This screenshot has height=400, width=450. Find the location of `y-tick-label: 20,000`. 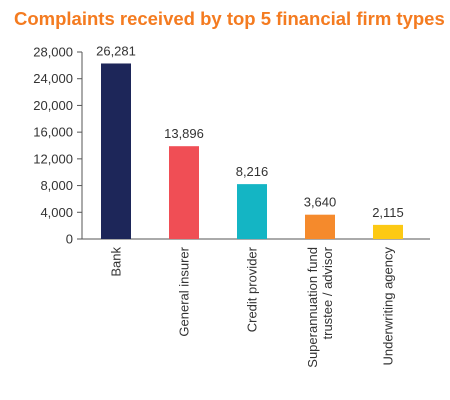

y-tick-label: 20,000 is located at coordinates (53, 105).